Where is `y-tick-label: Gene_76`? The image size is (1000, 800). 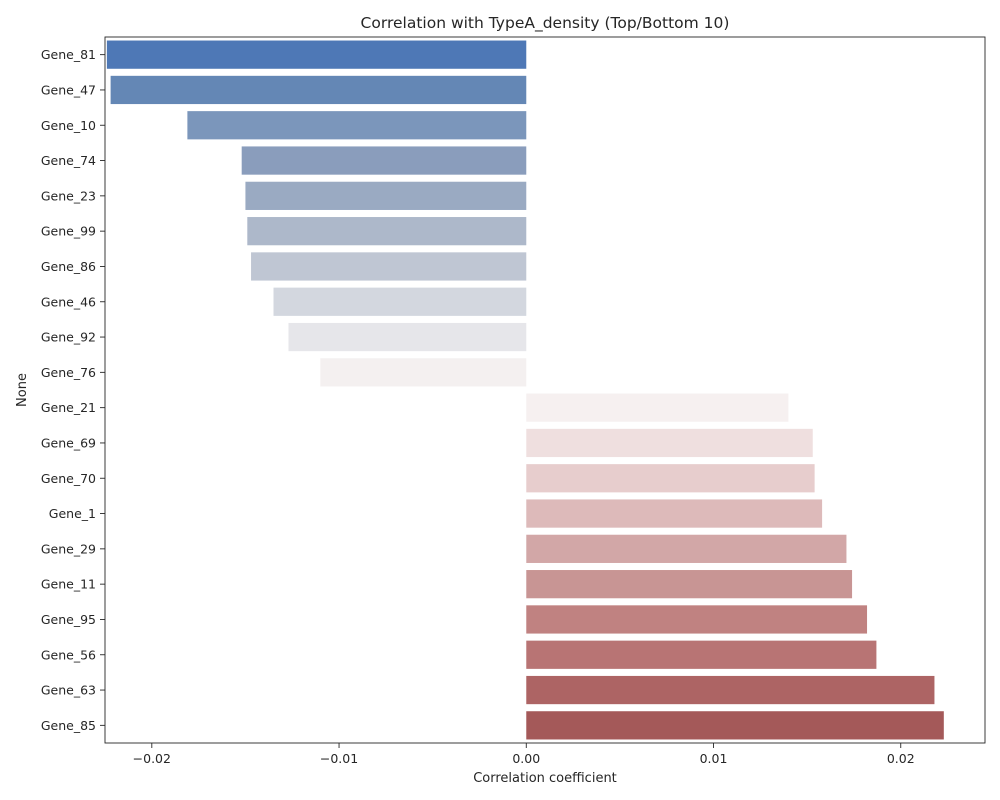 y-tick-label: Gene_76 is located at coordinates (68, 372).